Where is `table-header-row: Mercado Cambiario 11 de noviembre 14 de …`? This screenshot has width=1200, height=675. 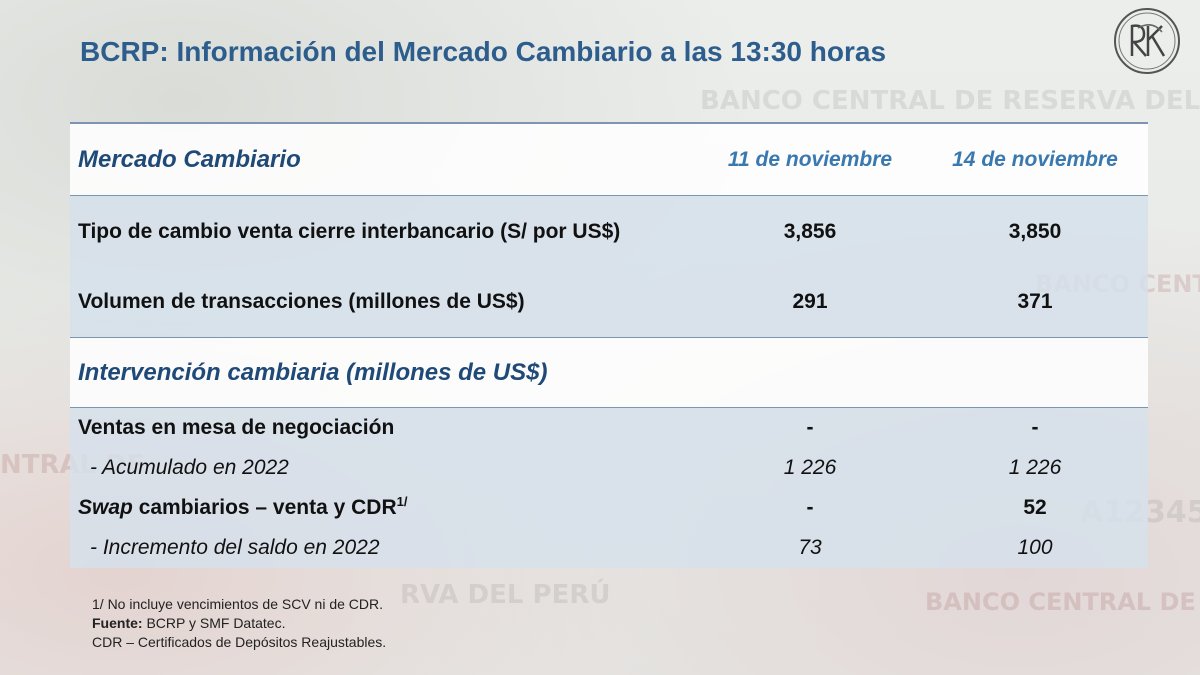
table-header-row: Mercado Cambiario 11 de noviembre 14 de … is located at coordinates (609, 160).